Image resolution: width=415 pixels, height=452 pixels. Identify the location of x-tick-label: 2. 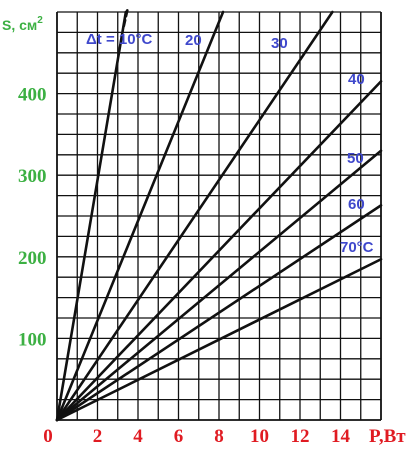
(98, 436).